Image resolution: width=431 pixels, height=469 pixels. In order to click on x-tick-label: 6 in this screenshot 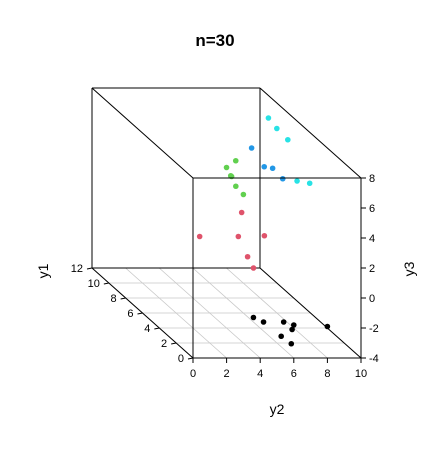, I will do `click(294, 374)`.